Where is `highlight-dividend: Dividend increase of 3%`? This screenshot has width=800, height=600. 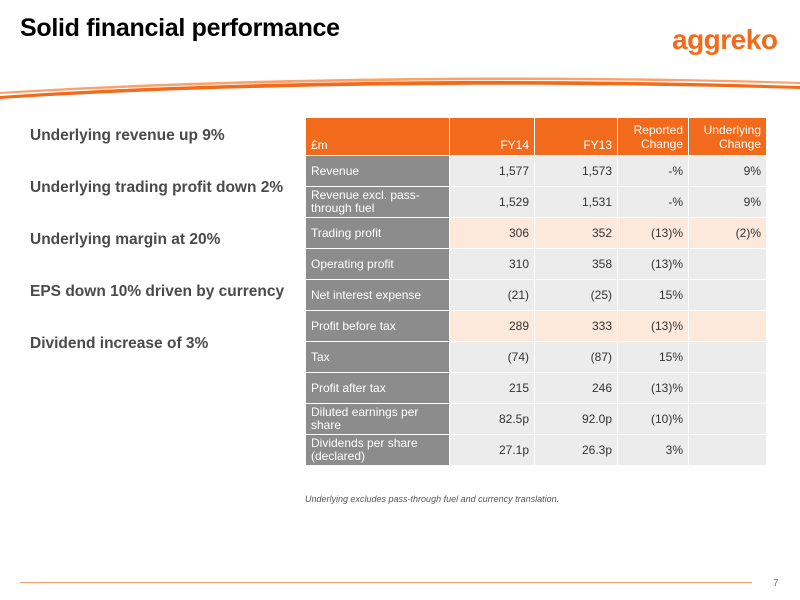
highlight-dividend: Dividend increase of 3% is located at coordinates (119, 343).